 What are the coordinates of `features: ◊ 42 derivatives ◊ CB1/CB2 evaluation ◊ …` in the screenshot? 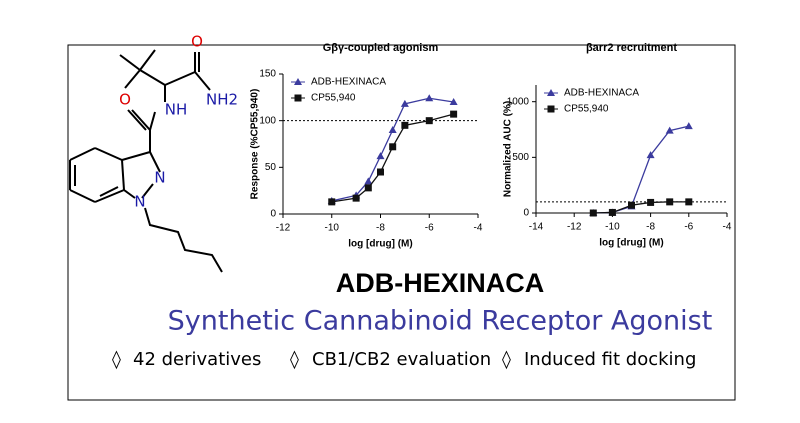 It's located at (404, 359).